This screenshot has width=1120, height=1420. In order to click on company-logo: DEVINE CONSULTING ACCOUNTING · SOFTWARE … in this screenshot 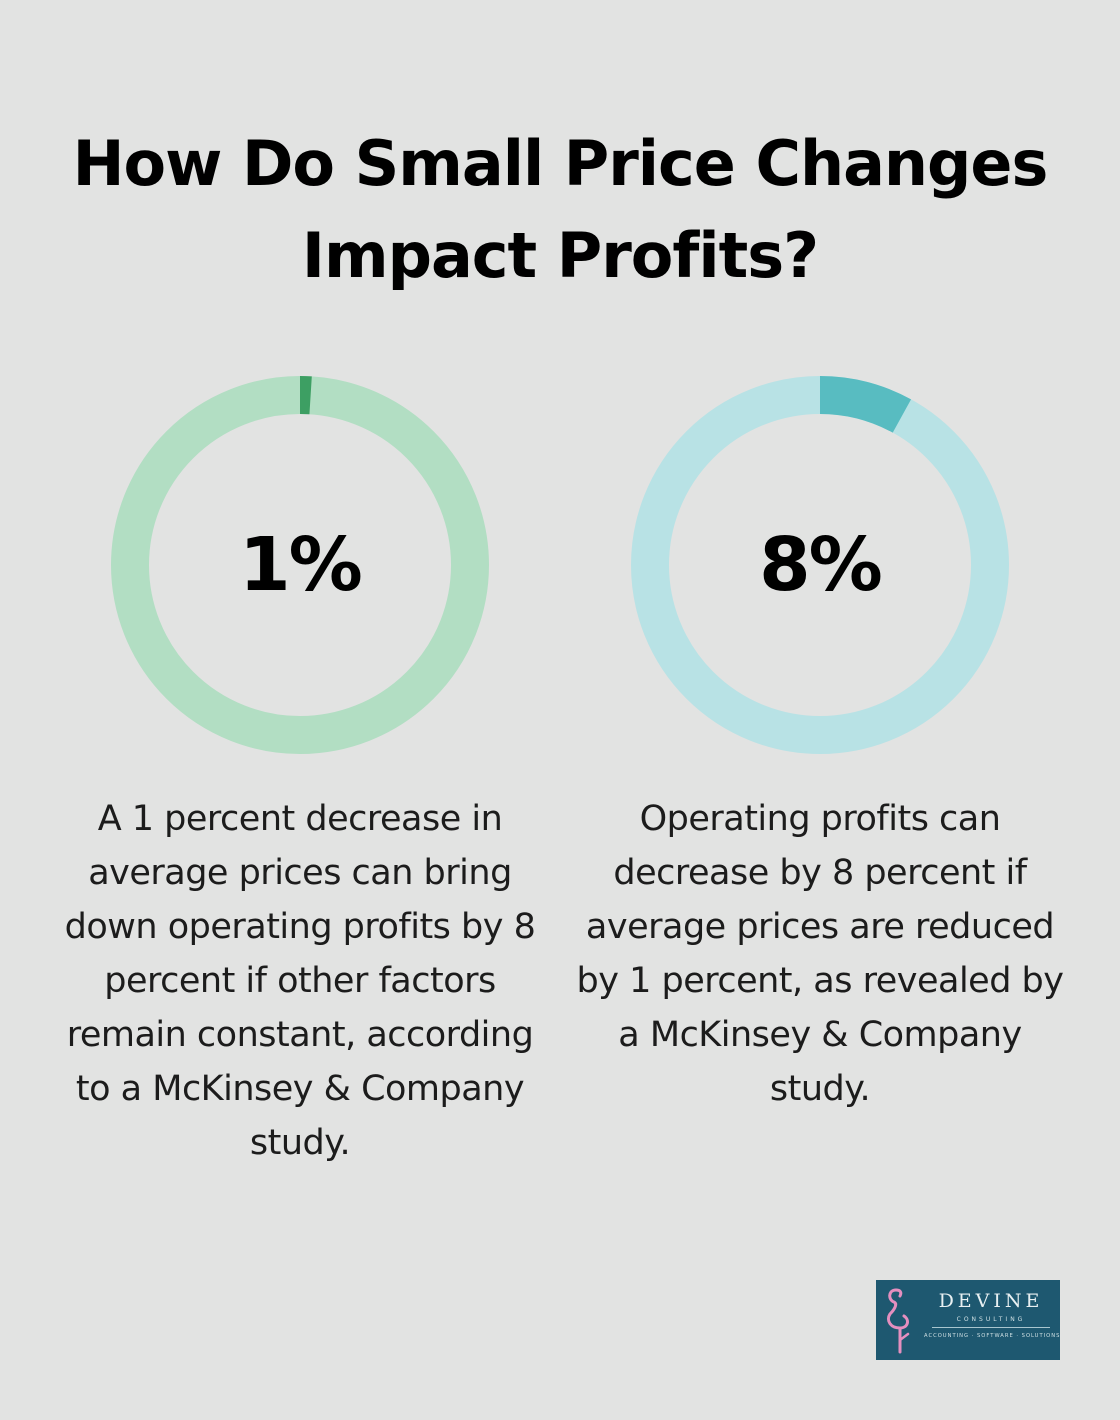, I will do `click(968, 1320)`.